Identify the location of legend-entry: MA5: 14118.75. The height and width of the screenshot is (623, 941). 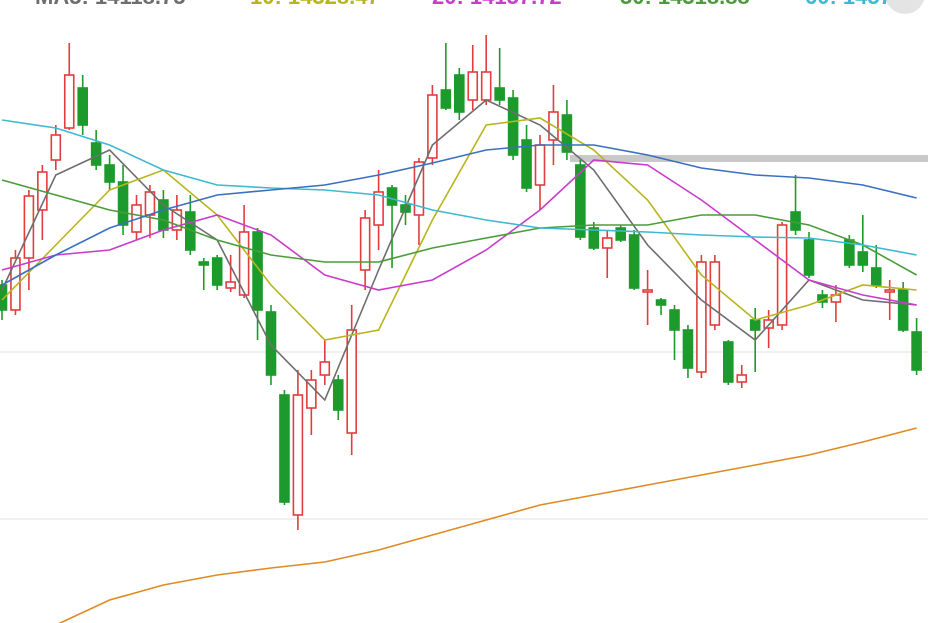
(110, 4).